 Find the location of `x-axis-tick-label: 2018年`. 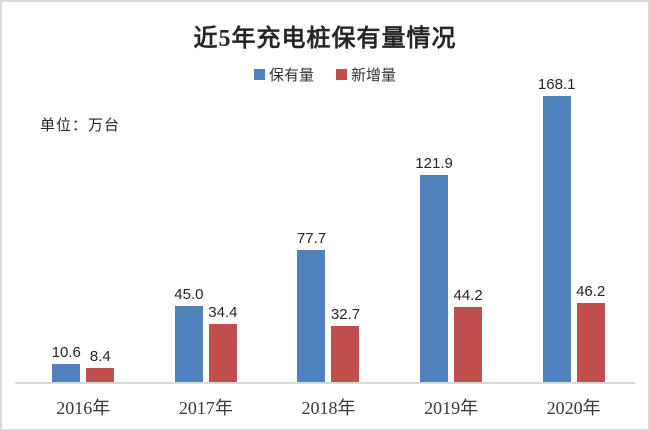

x-axis-tick-label: 2018年 is located at coordinates (328, 408).